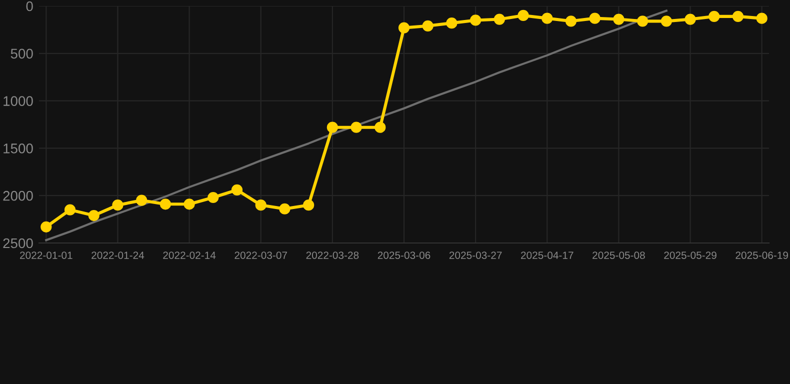 This screenshot has width=790, height=384. What do you see at coordinates (29, 6) in the screenshot?
I see `y-tick-label: 0` at bounding box center [29, 6].